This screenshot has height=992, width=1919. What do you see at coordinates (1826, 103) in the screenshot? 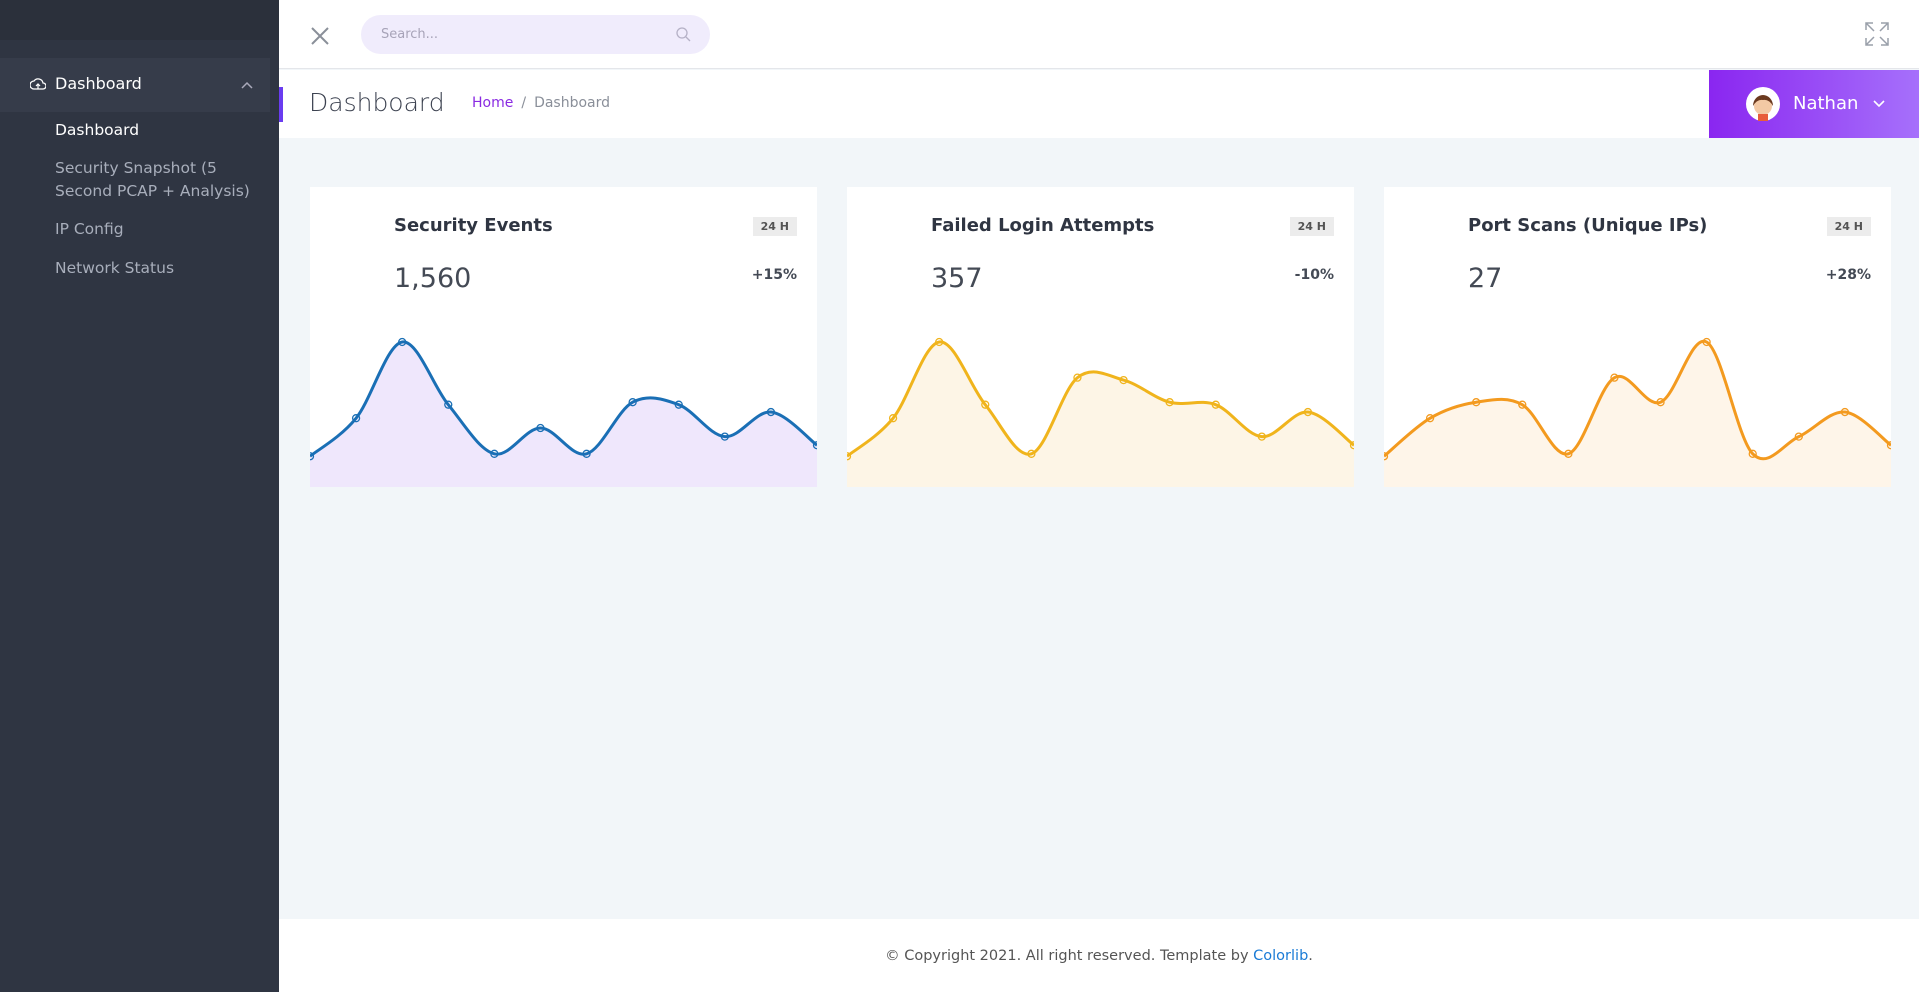
I see `user-name: Nathan` at bounding box center [1826, 103].